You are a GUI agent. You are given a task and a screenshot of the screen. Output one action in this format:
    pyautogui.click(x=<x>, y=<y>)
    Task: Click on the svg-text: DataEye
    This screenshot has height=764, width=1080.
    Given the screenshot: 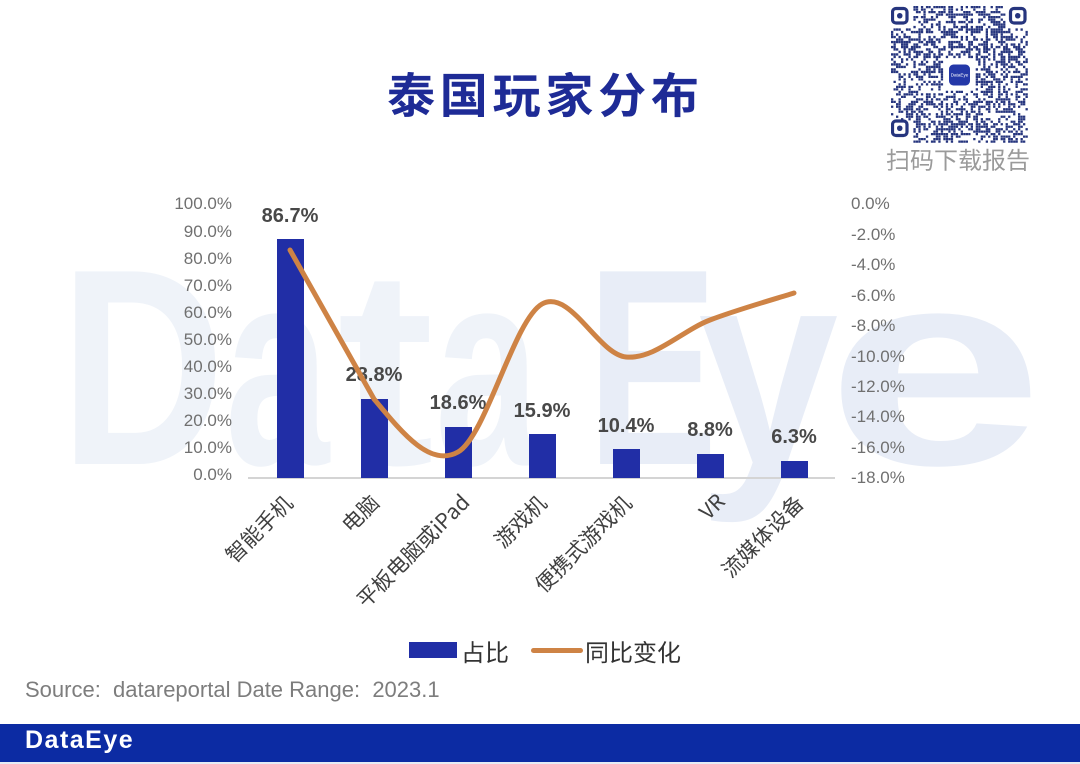 What is the action you would take?
    pyautogui.click(x=960, y=75)
    